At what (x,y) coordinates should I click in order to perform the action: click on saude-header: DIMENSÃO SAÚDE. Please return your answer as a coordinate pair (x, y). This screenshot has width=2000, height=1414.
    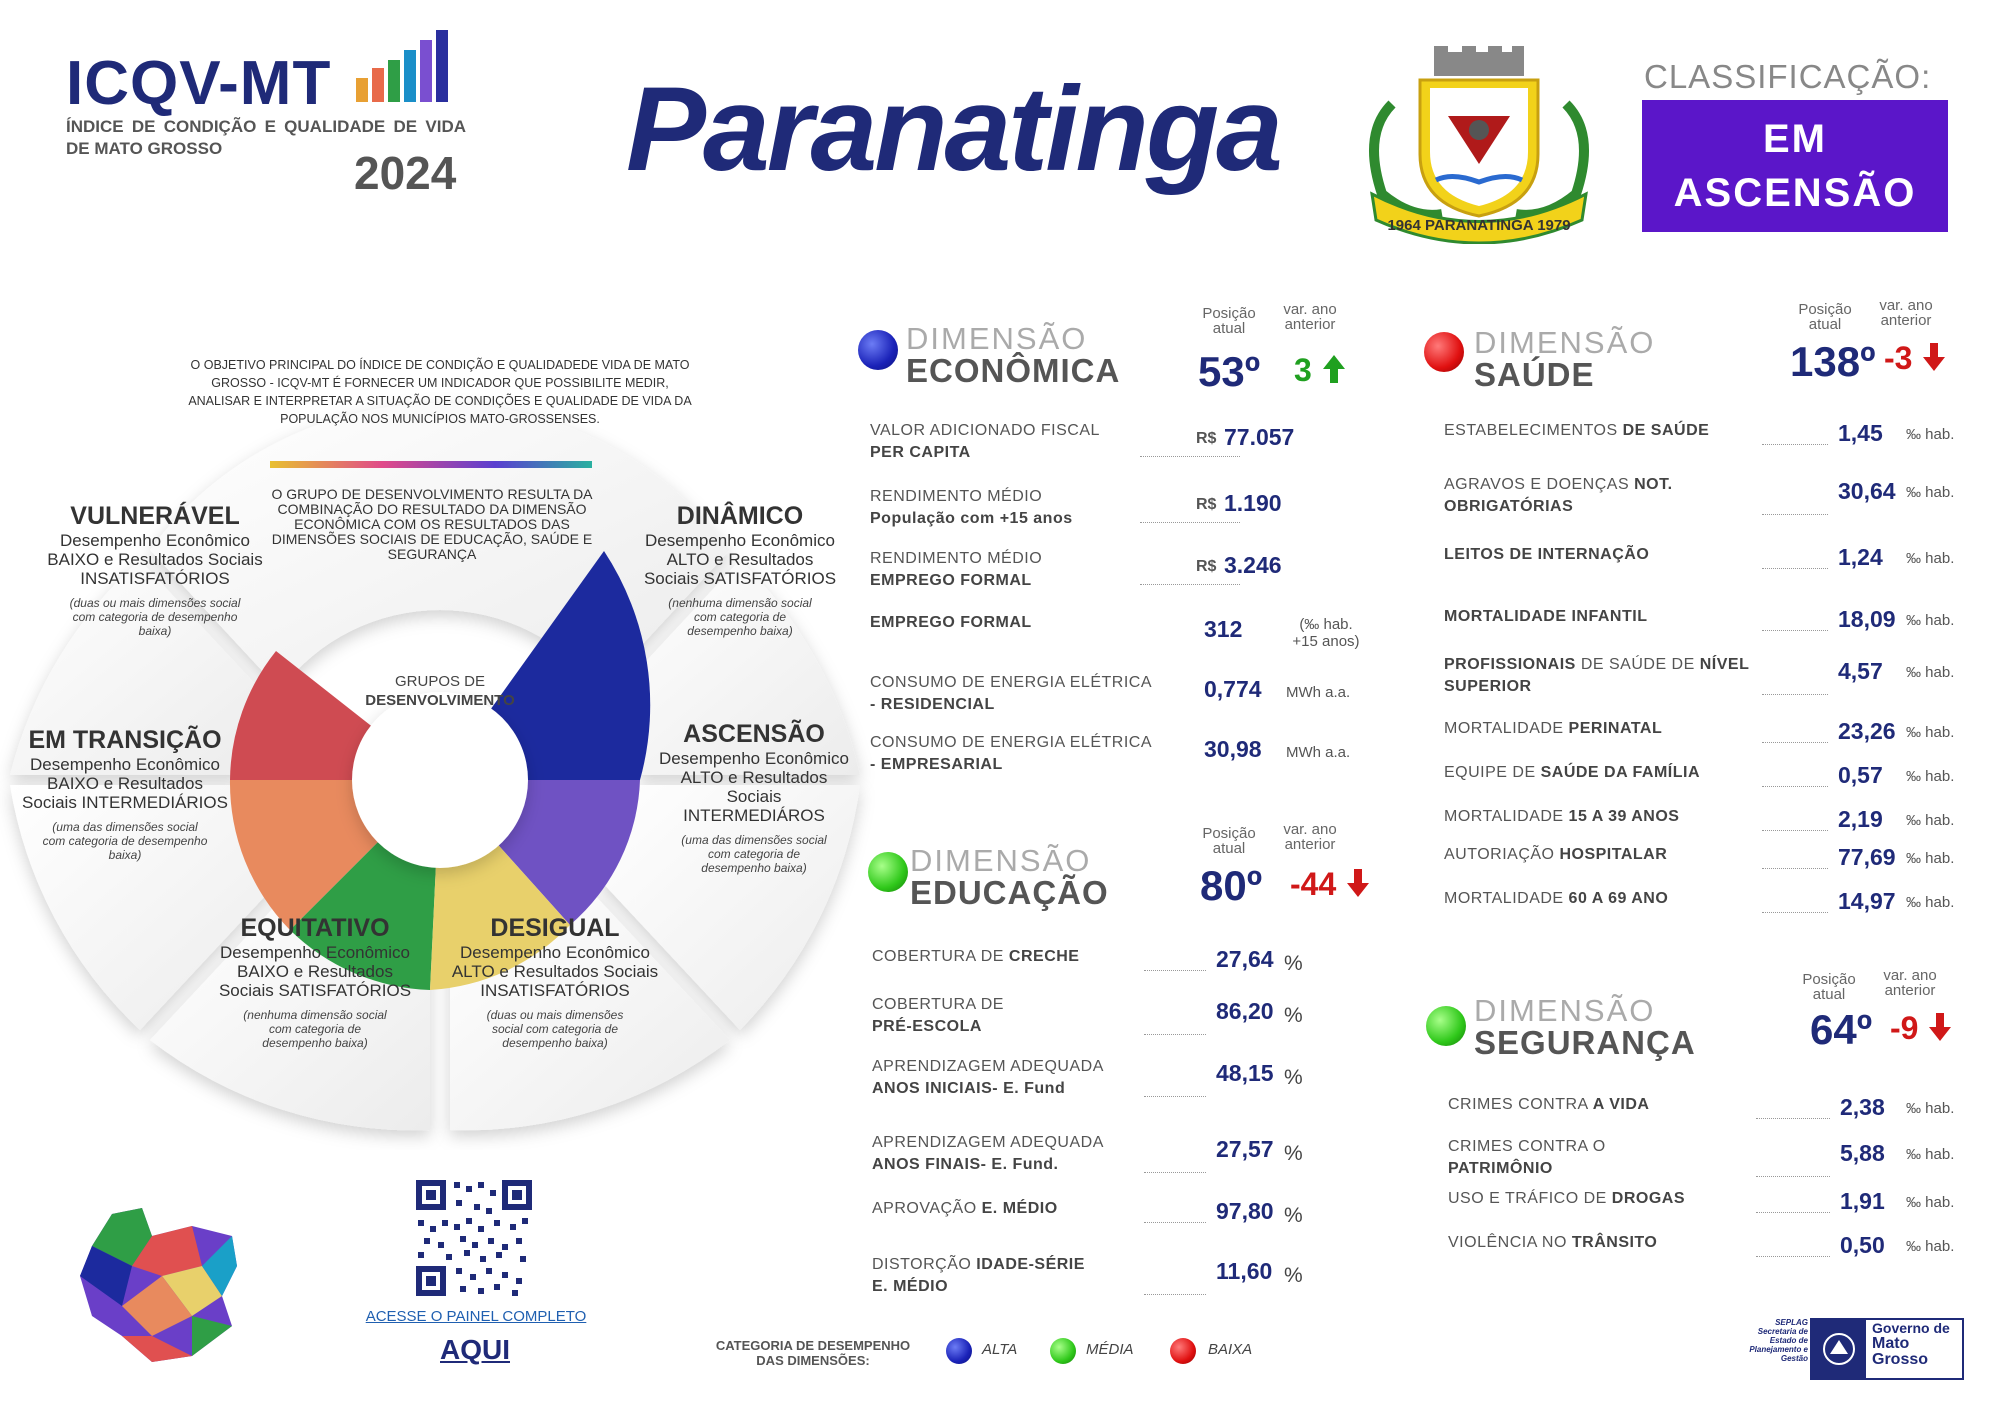
    Looking at the image, I should click on (1564, 359).